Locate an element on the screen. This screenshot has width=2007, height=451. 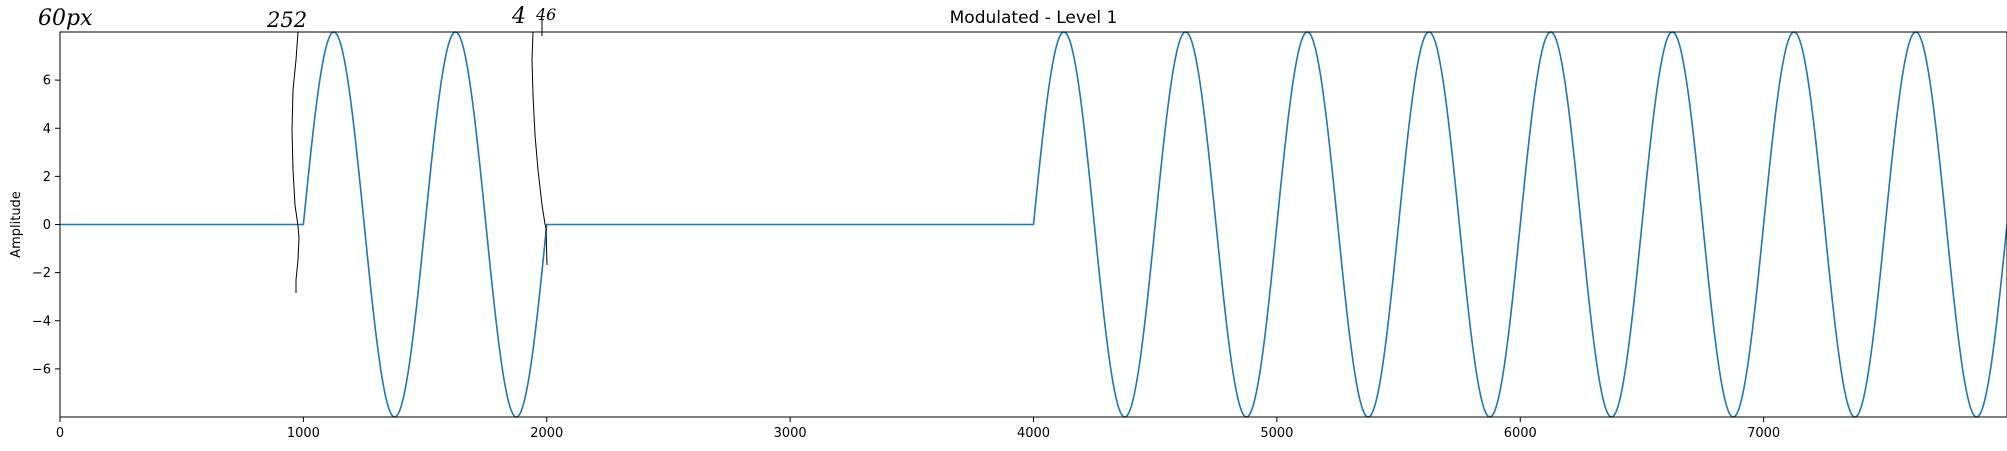
y-tick-label: 2 is located at coordinates (47, 177).